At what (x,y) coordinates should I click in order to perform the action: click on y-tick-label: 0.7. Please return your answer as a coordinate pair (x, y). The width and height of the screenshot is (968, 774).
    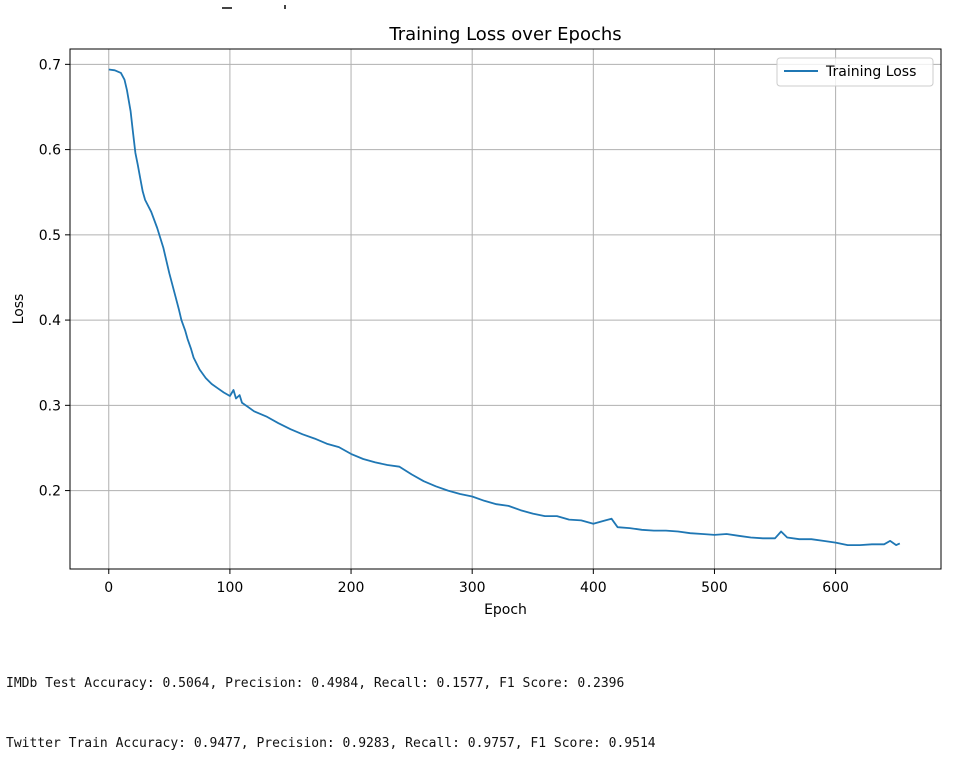
    Looking at the image, I should click on (50, 65).